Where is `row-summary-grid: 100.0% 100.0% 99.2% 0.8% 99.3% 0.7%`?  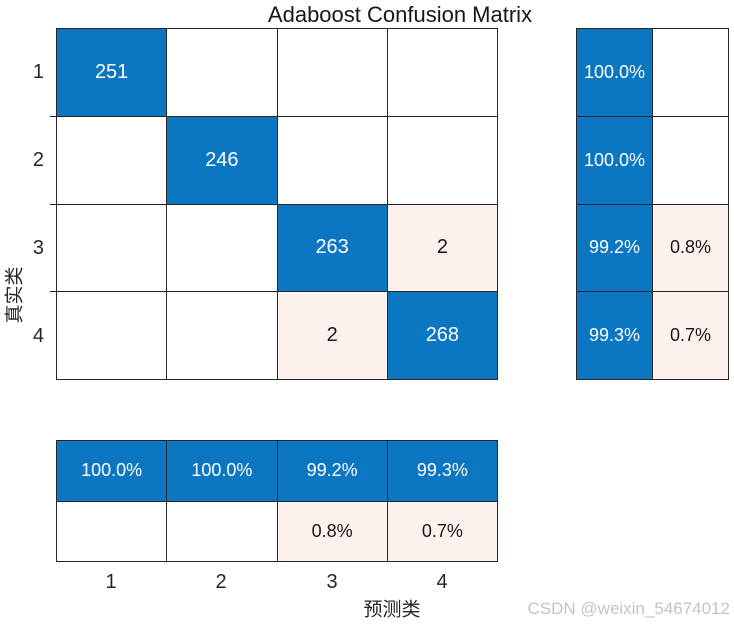 row-summary-grid: 100.0% 100.0% 99.2% 0.8% 99.3% 0.7% is located at coordinates (652, 204).